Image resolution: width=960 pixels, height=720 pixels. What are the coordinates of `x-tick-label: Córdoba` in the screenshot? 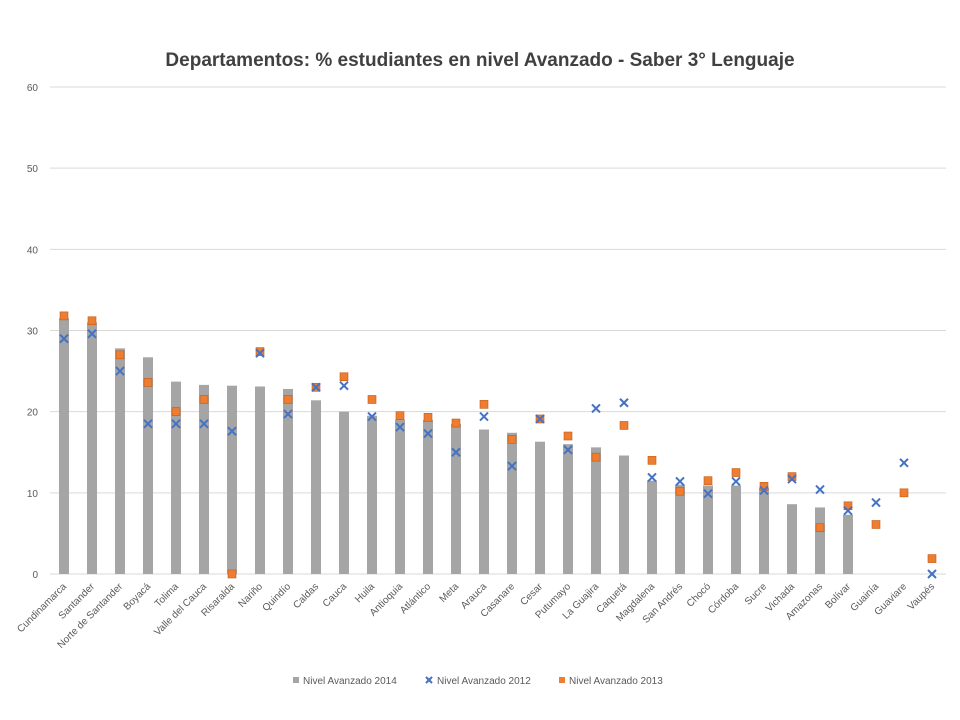 It's located at (723, 598).